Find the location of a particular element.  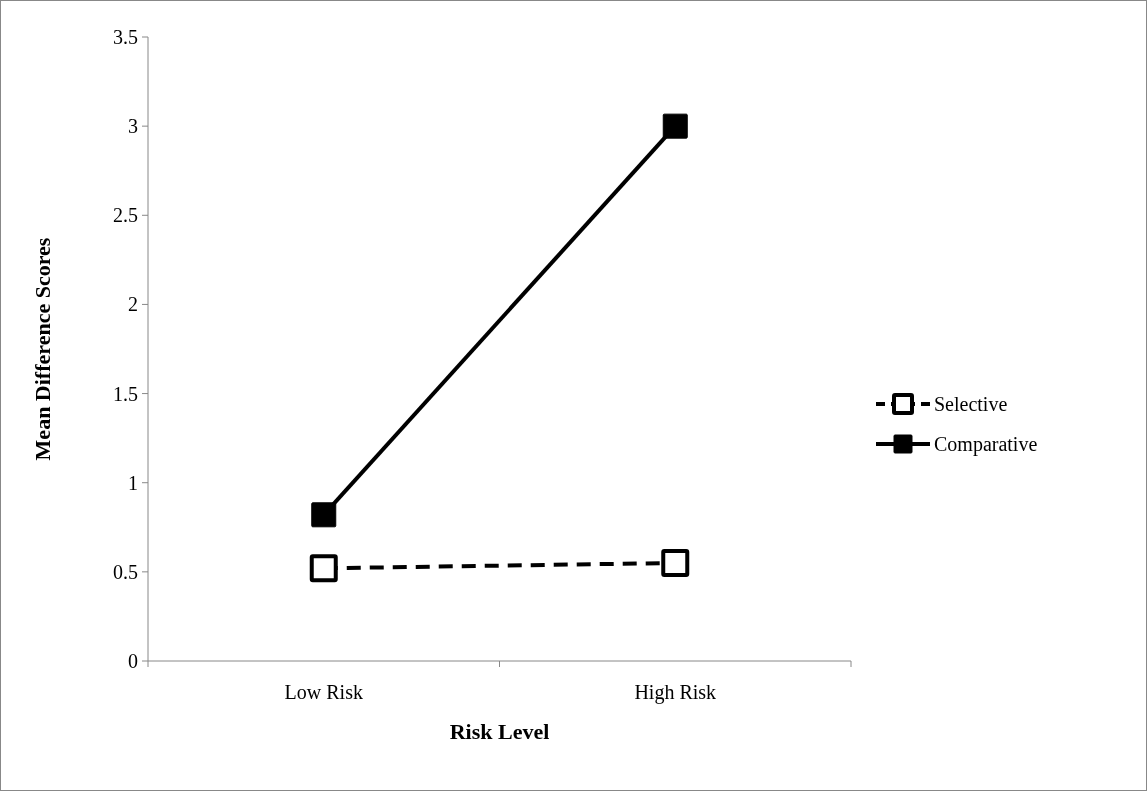

y-tick-label: 2 is located at coordinates (133, 304).